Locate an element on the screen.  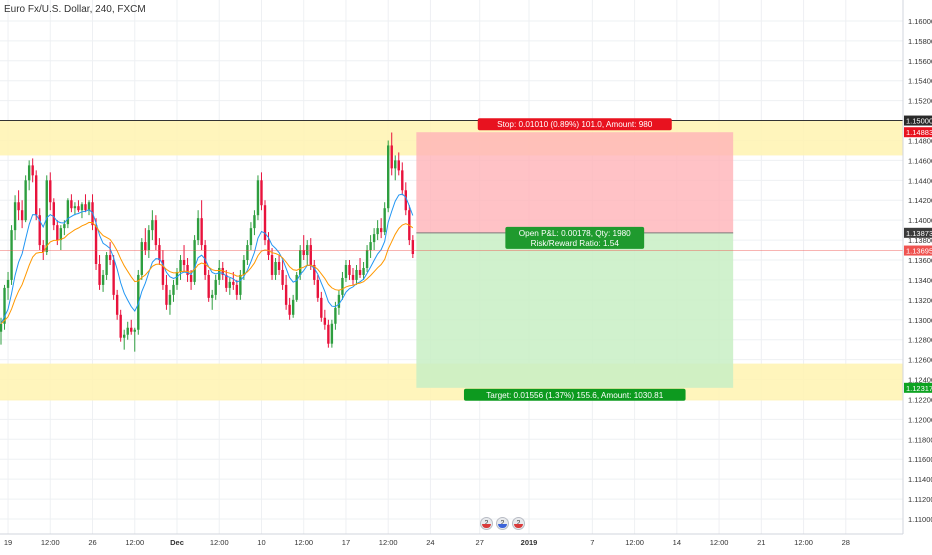
take-profit-zone is located at coordinates (575, 310).